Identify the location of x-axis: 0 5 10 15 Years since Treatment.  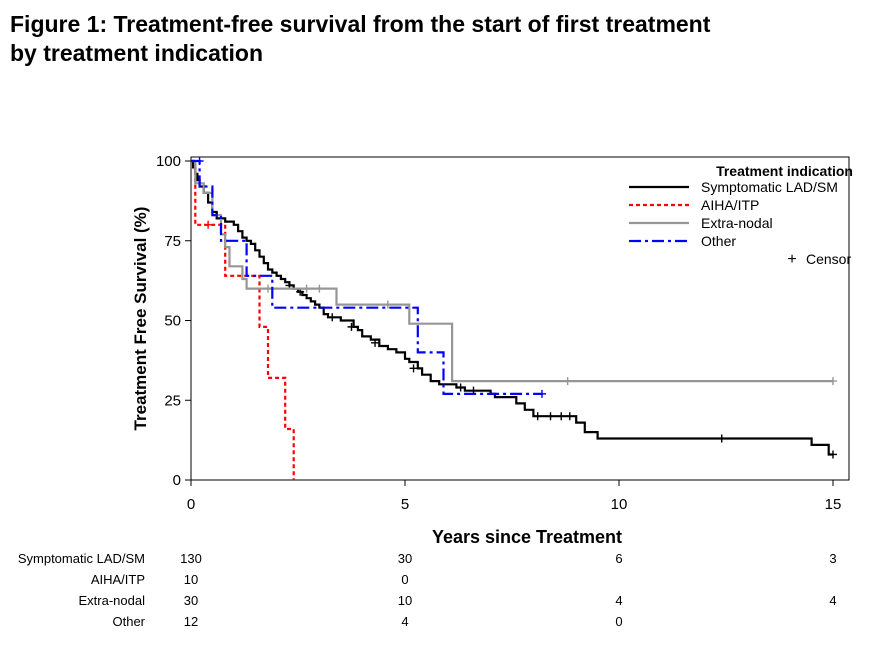
(514, 513).